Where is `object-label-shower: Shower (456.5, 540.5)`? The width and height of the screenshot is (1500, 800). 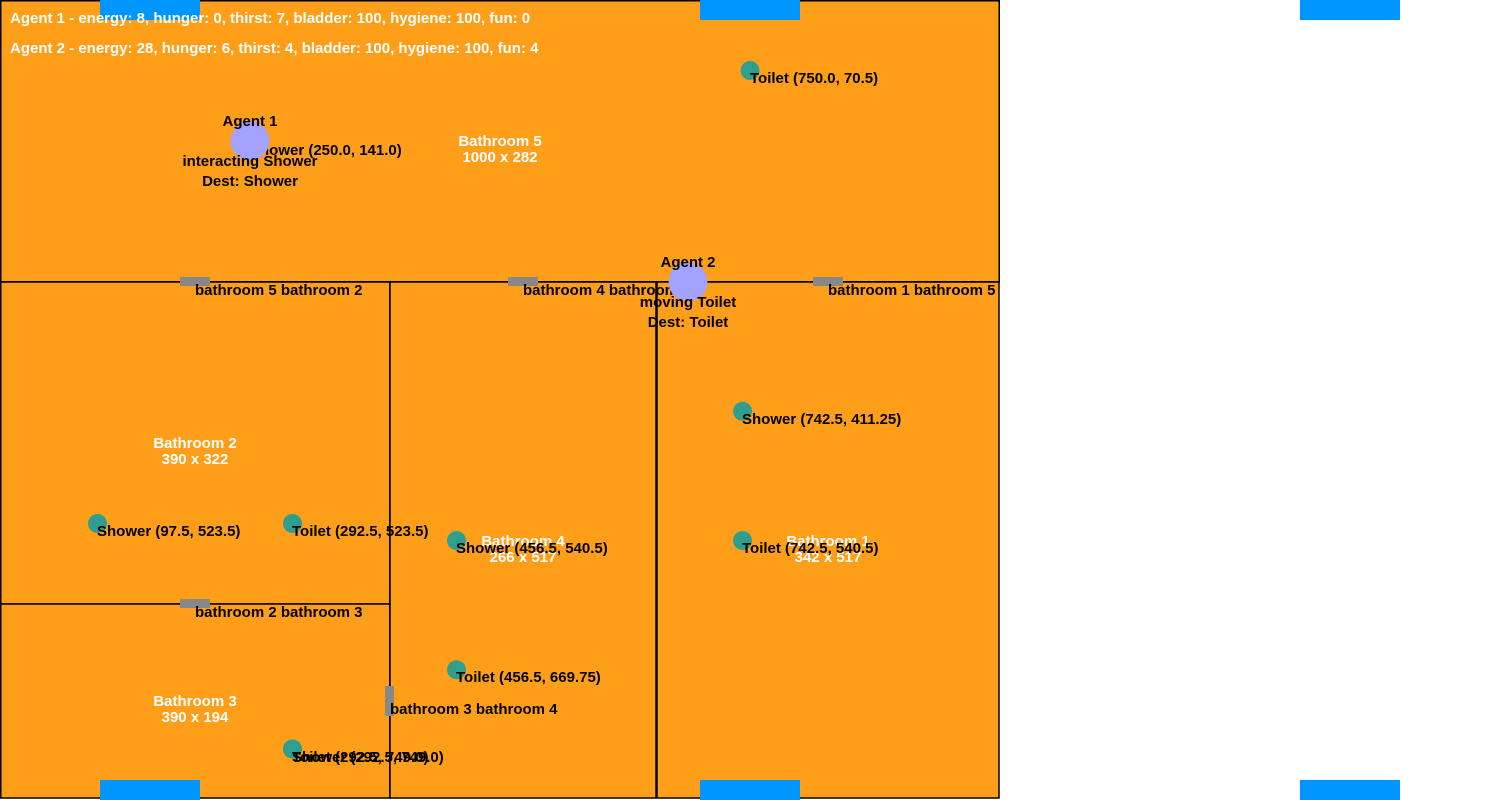 object-label-shower: Shower (456.5, 540.5) is located at coordinates (532, 548).